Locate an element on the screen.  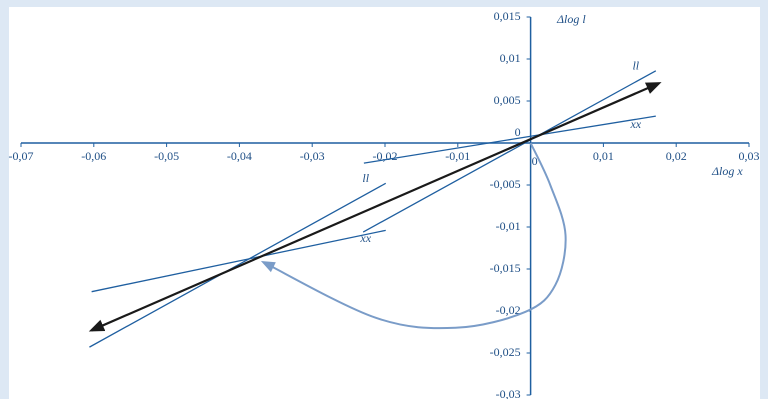
y-tick-label: -0,005 is located at coordinates (505, 184).